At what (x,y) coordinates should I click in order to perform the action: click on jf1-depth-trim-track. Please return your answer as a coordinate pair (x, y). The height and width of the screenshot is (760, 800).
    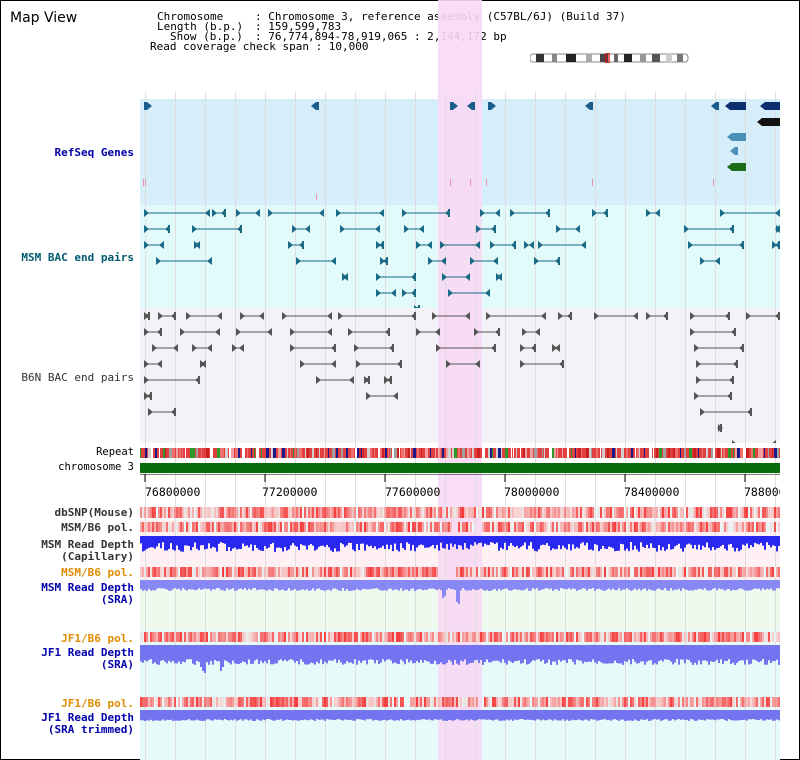
    Looking at the image, I should click on (460, 717).